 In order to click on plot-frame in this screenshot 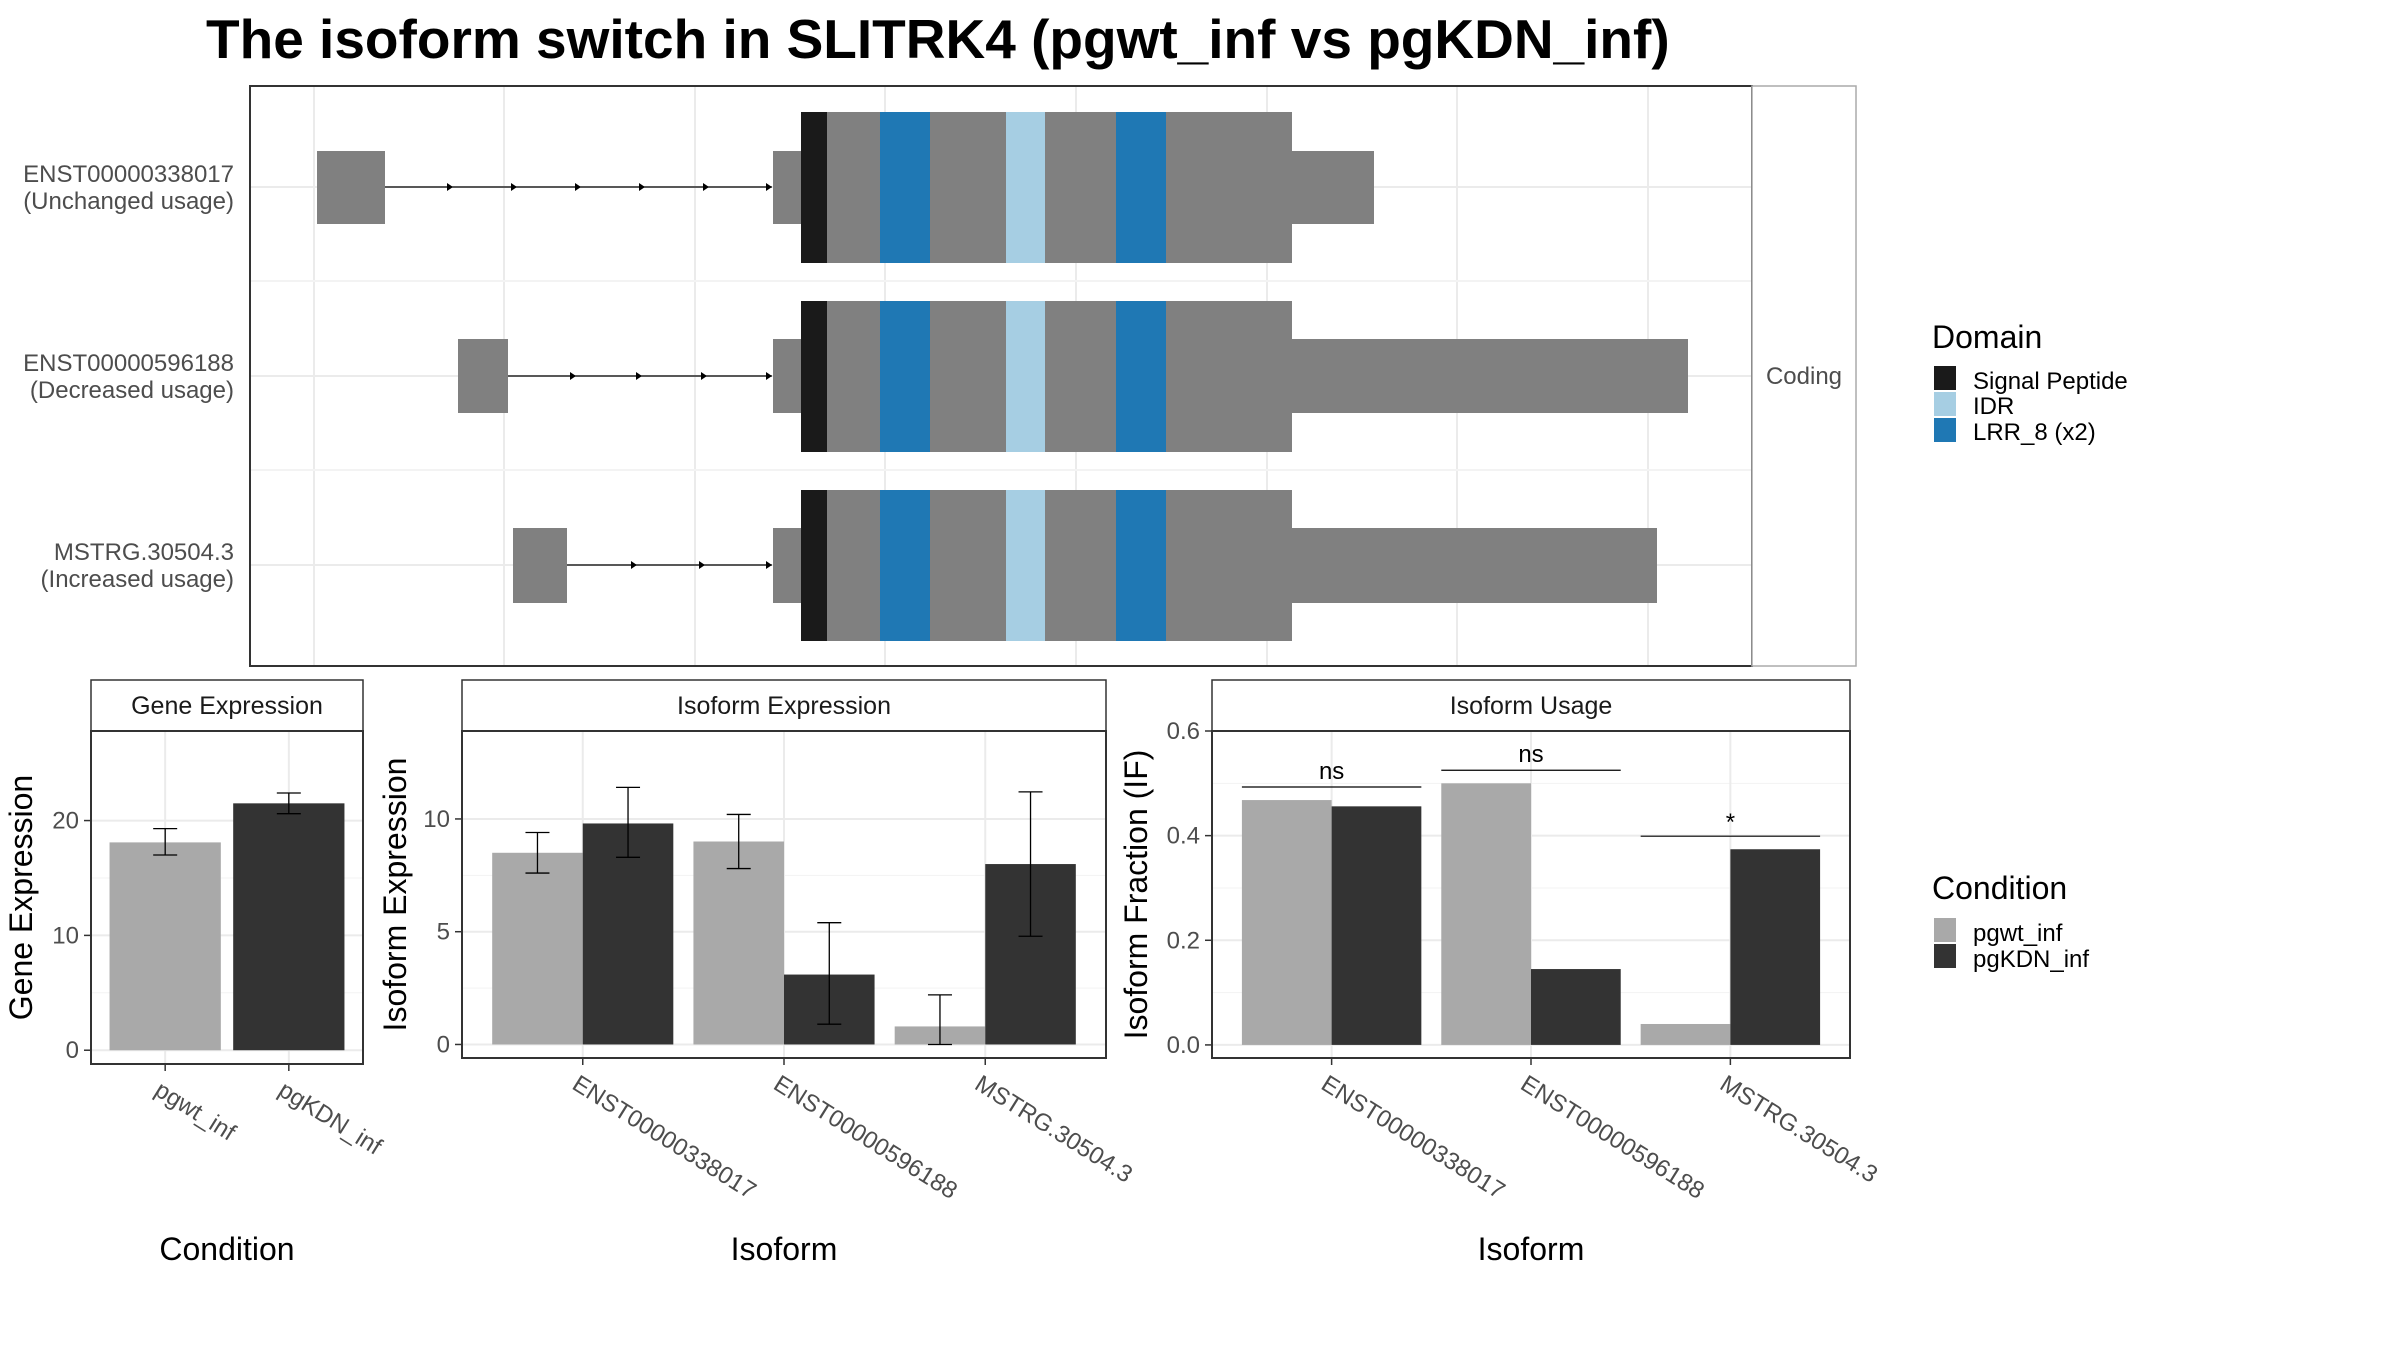, I will do `click(227, 897)`.